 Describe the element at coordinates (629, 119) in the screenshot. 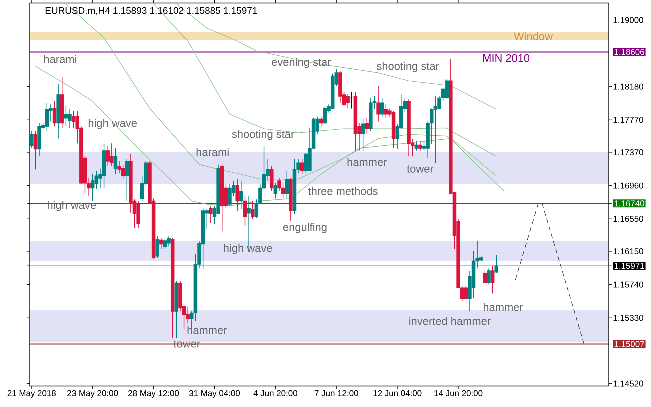

I see `y-tick-label: 1.17770` at that location.